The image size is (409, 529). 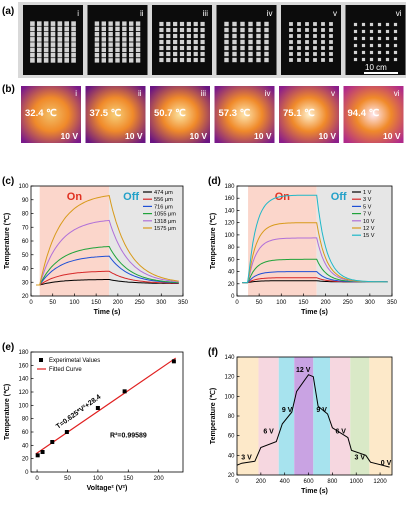 What do you see at coordinates (299, 113) in the screenshot?
I see `thermal-temp: 75.1 ℃` at bounding box center [299, 113].